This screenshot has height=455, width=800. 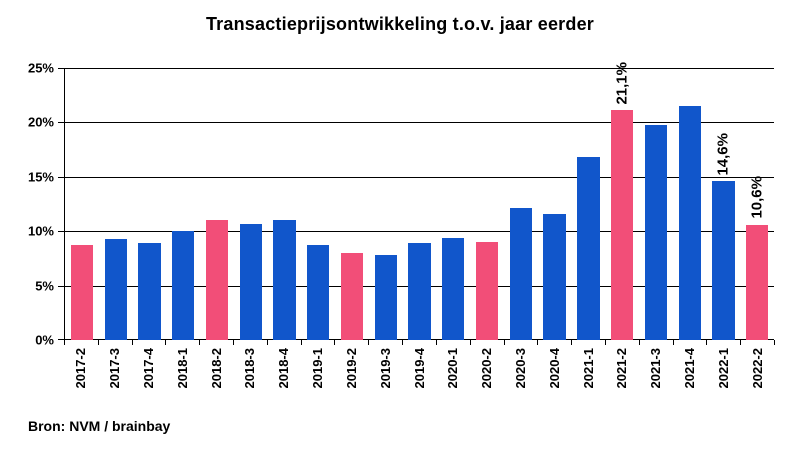 What do you see at coordinates (216, 379) in the screenshot?
I see `x-label-slot: 2018-2` at bounding box center [216, 379].